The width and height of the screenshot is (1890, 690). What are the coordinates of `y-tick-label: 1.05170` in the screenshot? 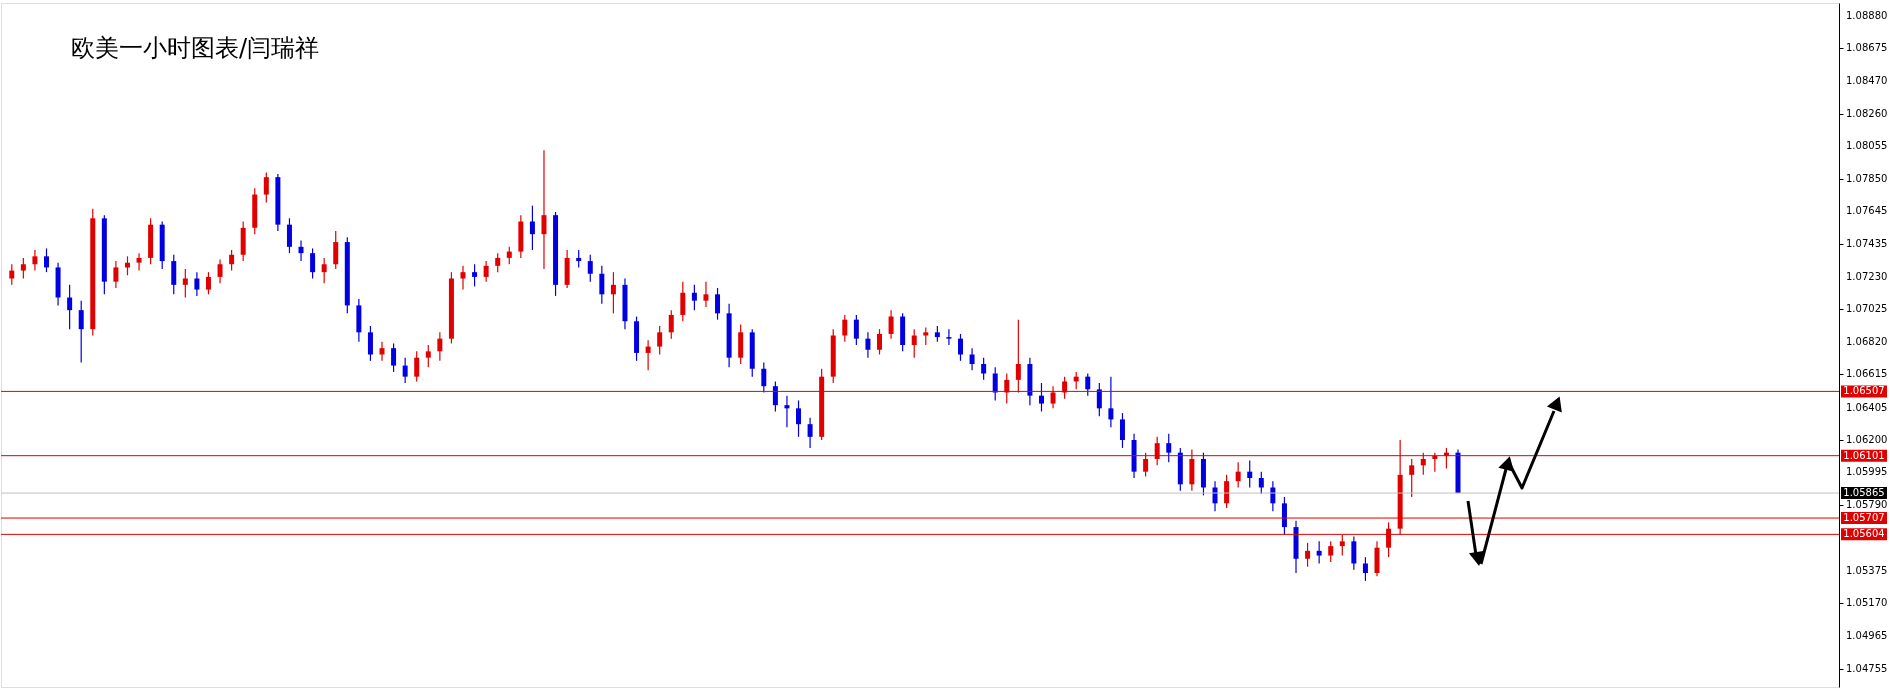 It's located at (1867, 603).